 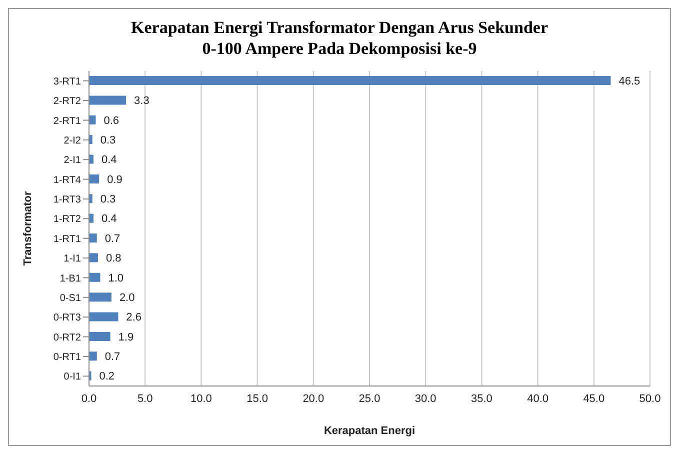 I want to click on y-tick-label: 0-S1, so click(x=71, y=298).